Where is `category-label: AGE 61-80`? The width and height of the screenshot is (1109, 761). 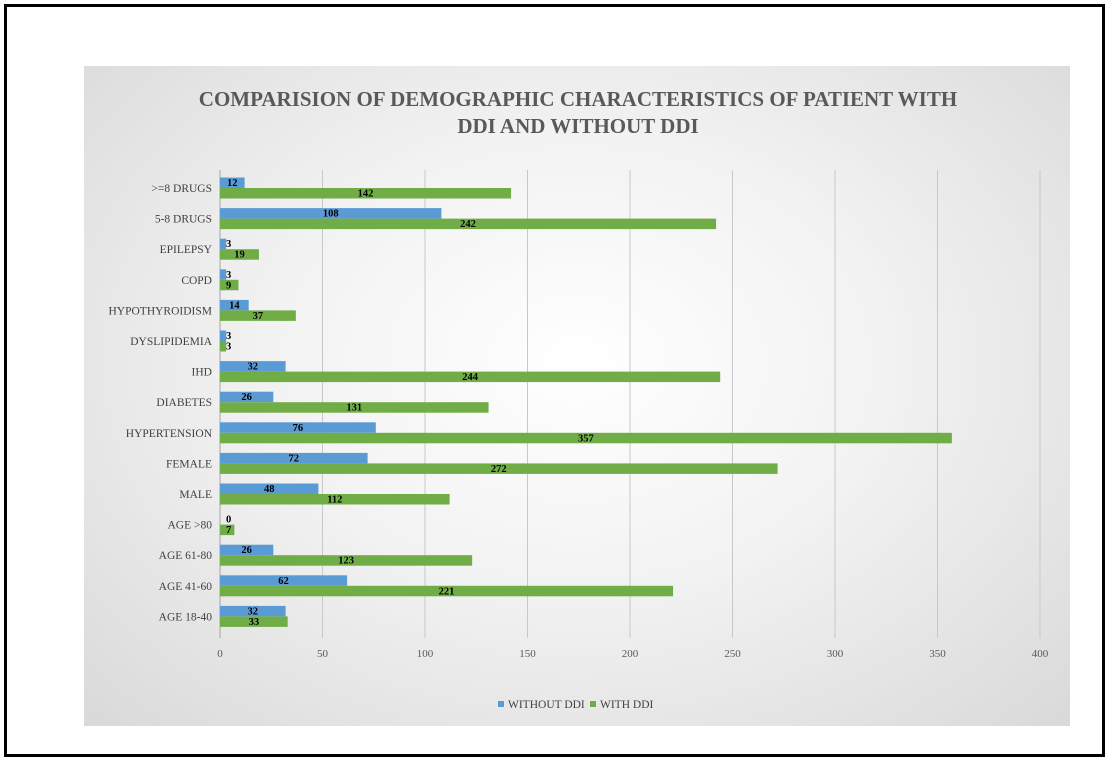
category-label: AGE 61-80 is located at coordinates (186, 556).